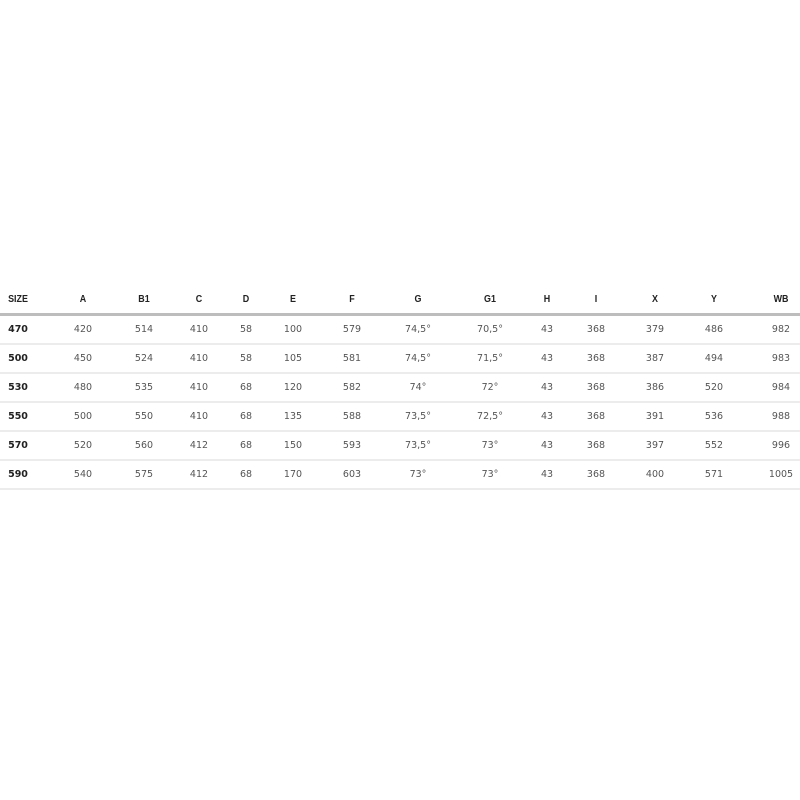 The image size is (800, 800). Describe the element at coordinates (352, 445) in the screenshot. I see `table-cell: 593` at that location.